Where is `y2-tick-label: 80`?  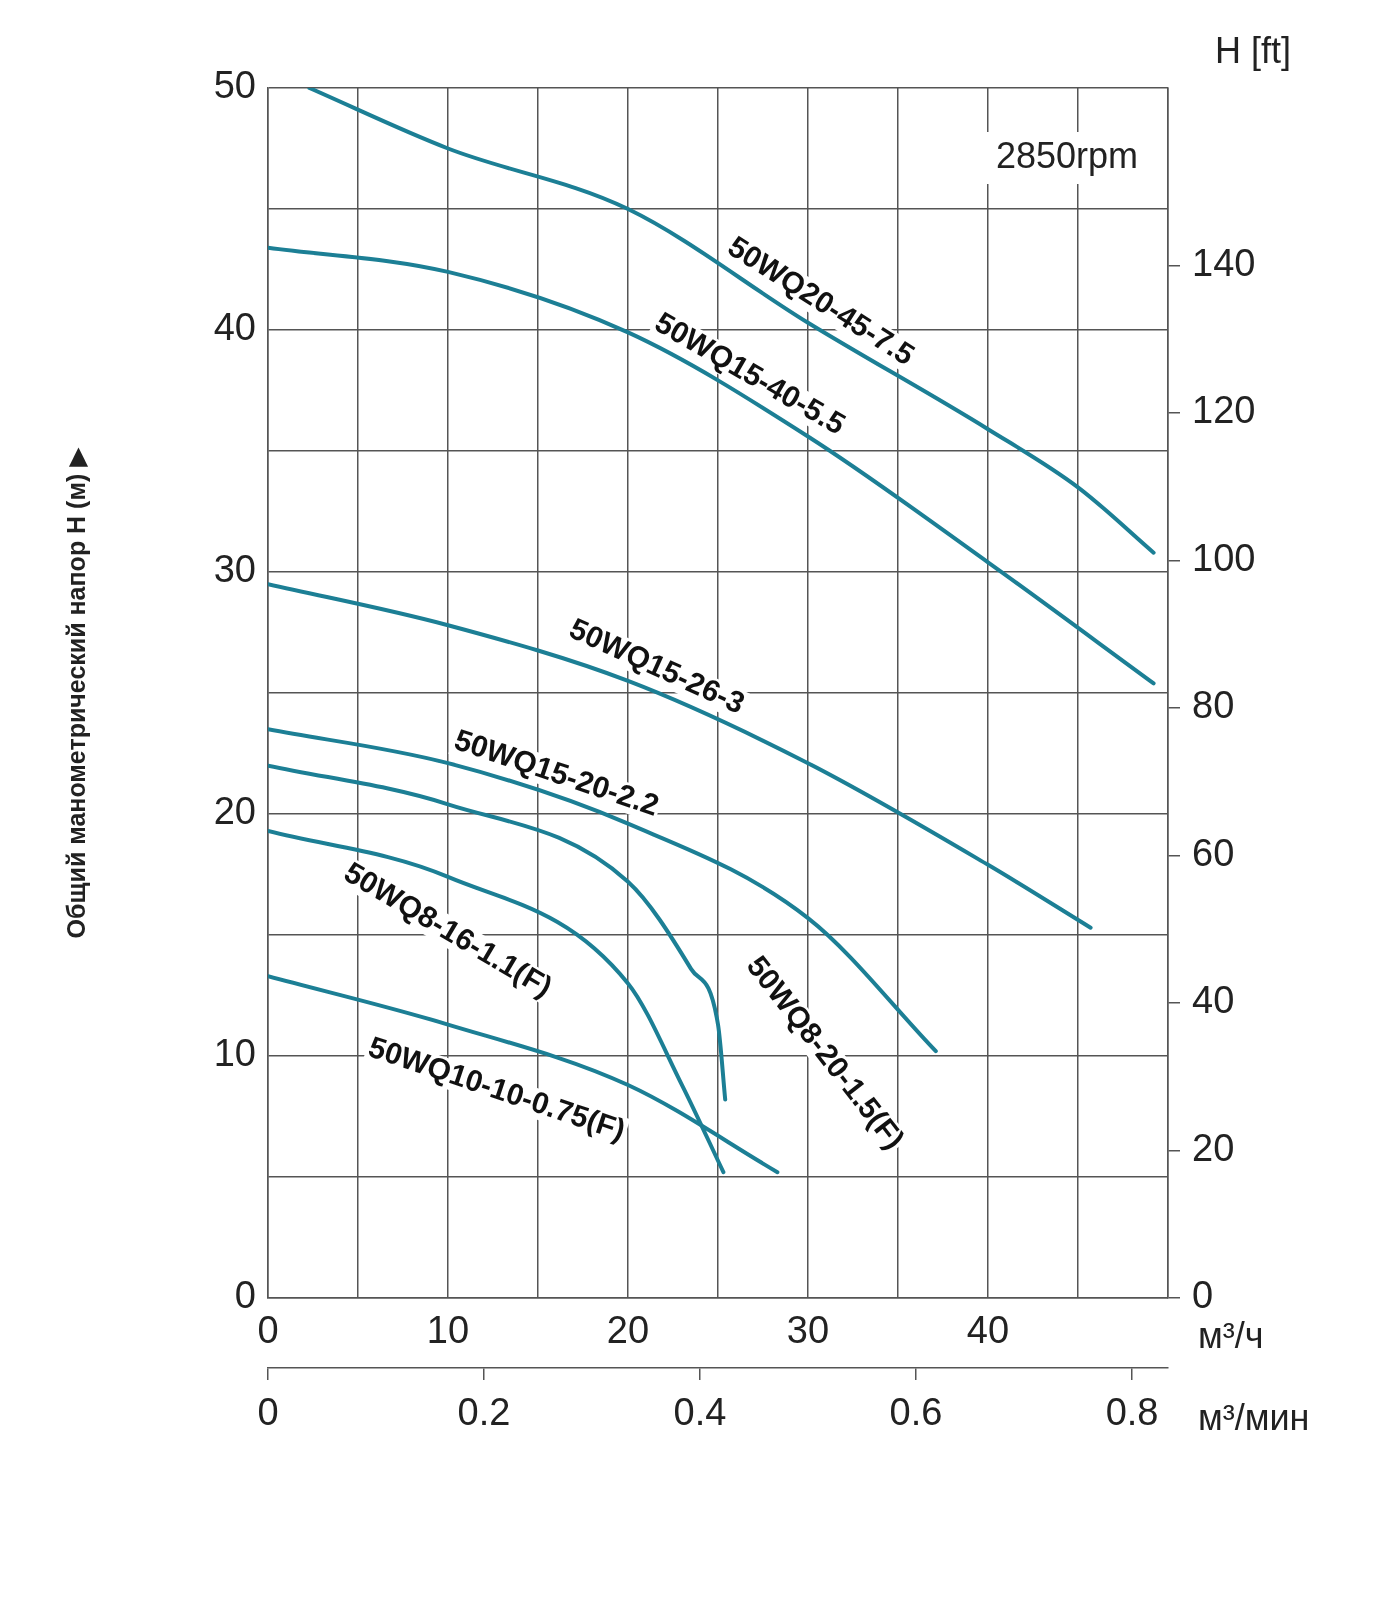 y2-tick-label: 80 is located at coordinates (1213, 705).